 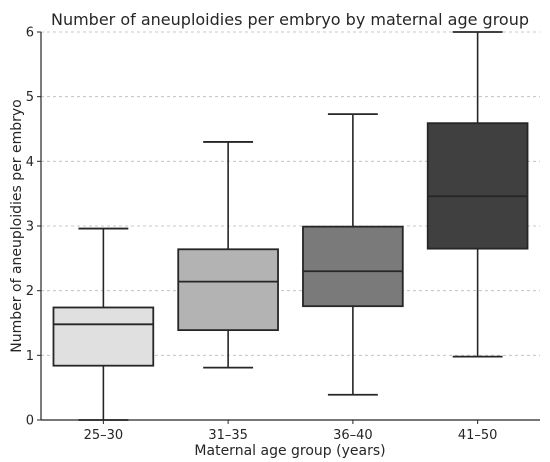 I want to click on y-tick-label: 2, so click(x=30, y=291).